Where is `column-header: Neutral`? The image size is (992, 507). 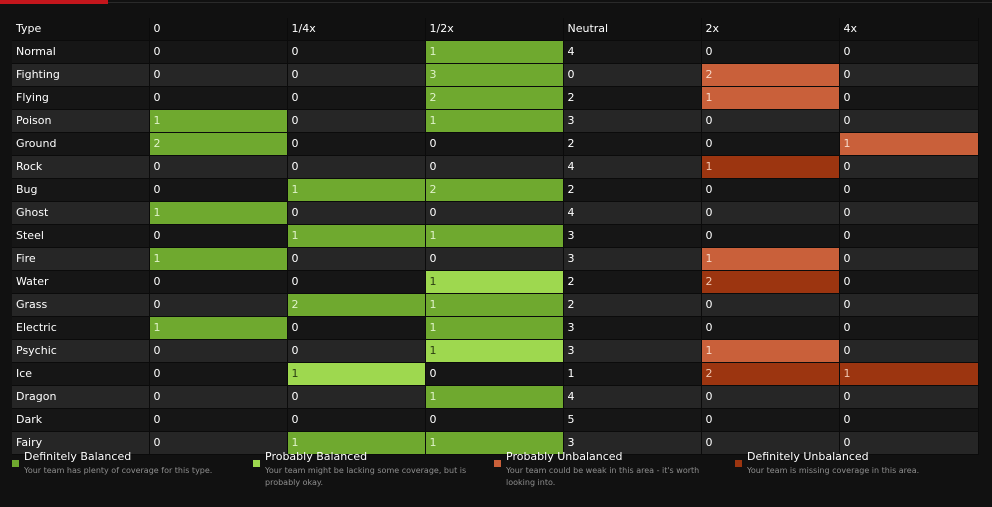 column-header: Neutral is located at coordinates (632, 29).